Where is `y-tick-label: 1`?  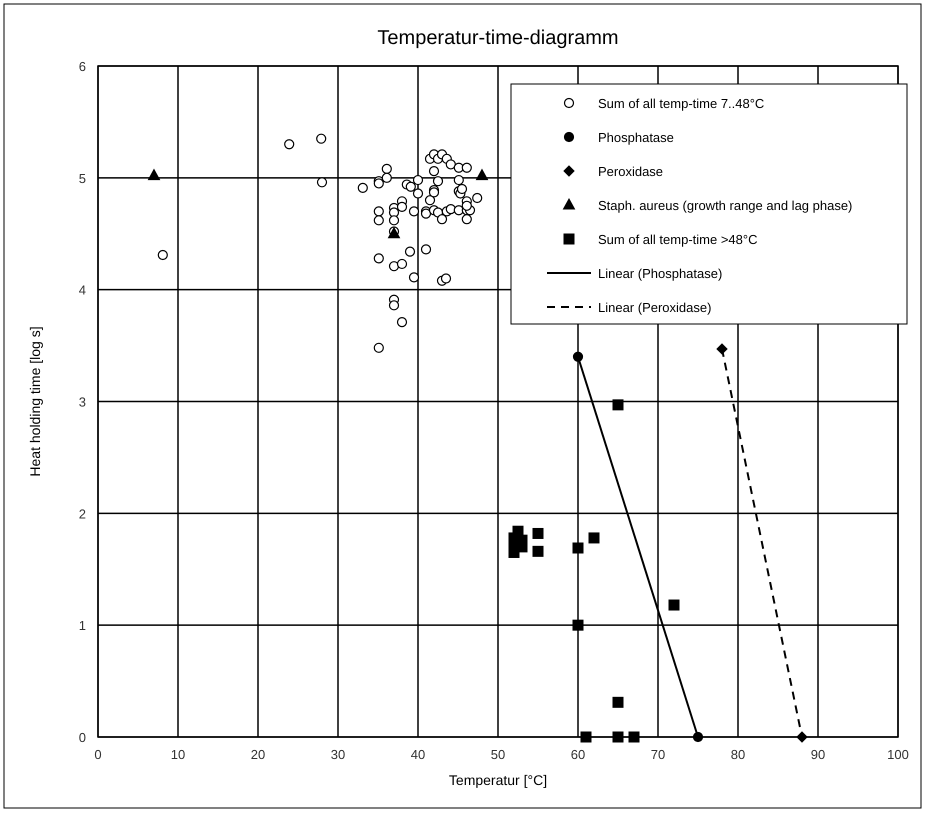 y-tick-label: 1 is located at coordinates (82, 626).